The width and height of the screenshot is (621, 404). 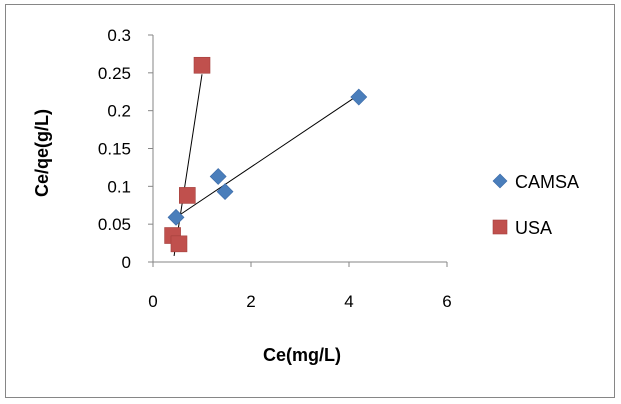 I want to click on y-tick-label: 0.15, so click(x=114, y=149).